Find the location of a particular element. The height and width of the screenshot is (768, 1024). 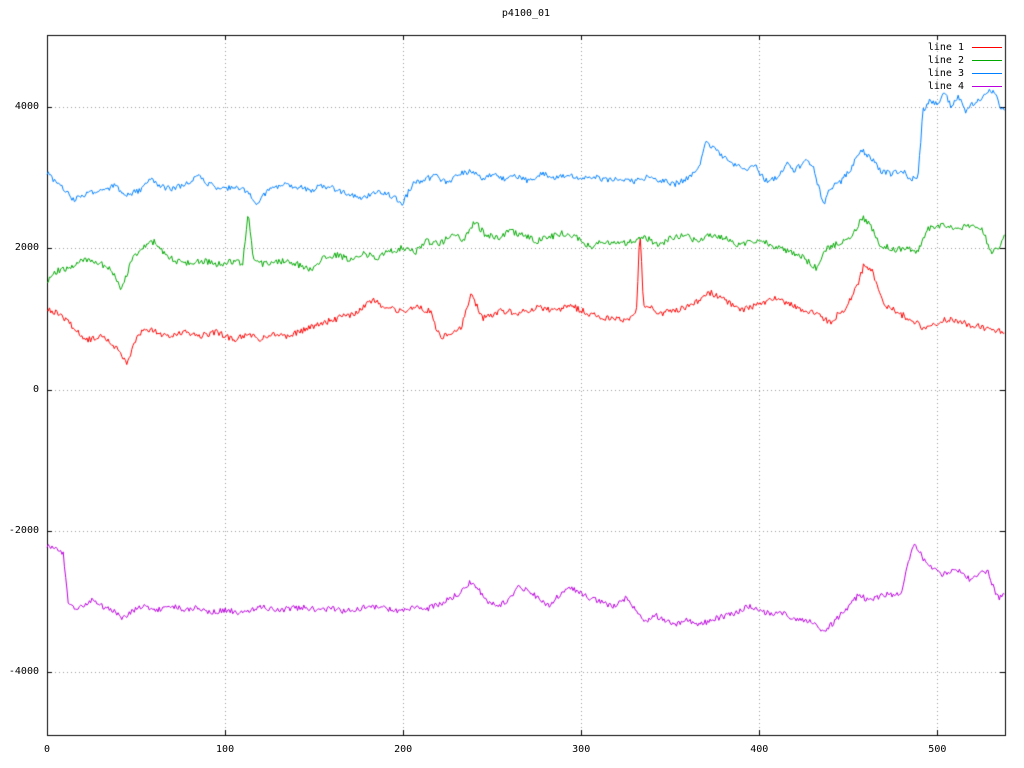

x-tick-label: 0 is located at coordinates (47, 749).